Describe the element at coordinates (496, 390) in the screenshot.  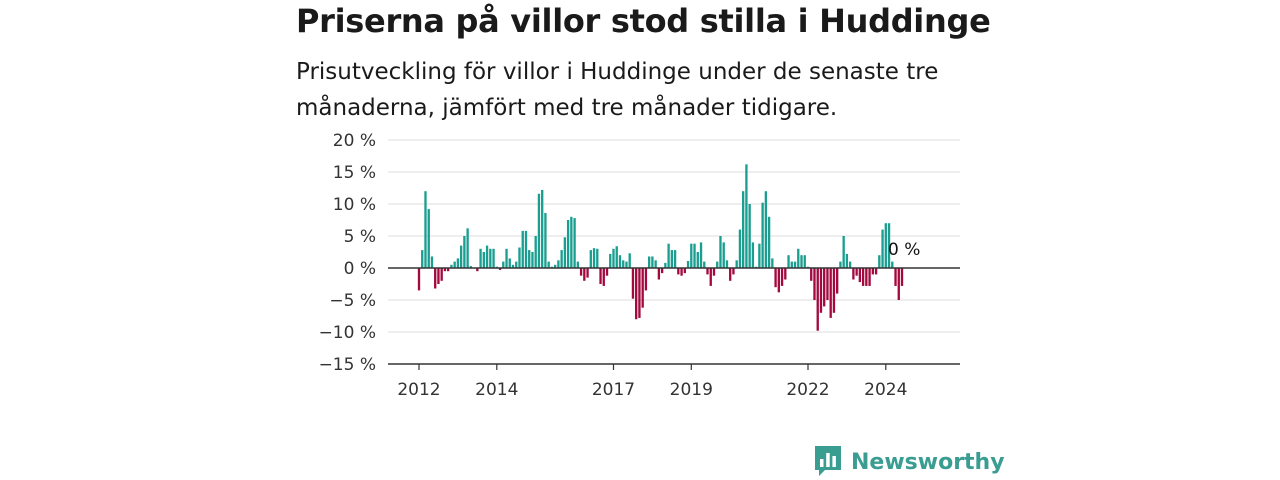
I see `x-tick-label: 2014` at that location.